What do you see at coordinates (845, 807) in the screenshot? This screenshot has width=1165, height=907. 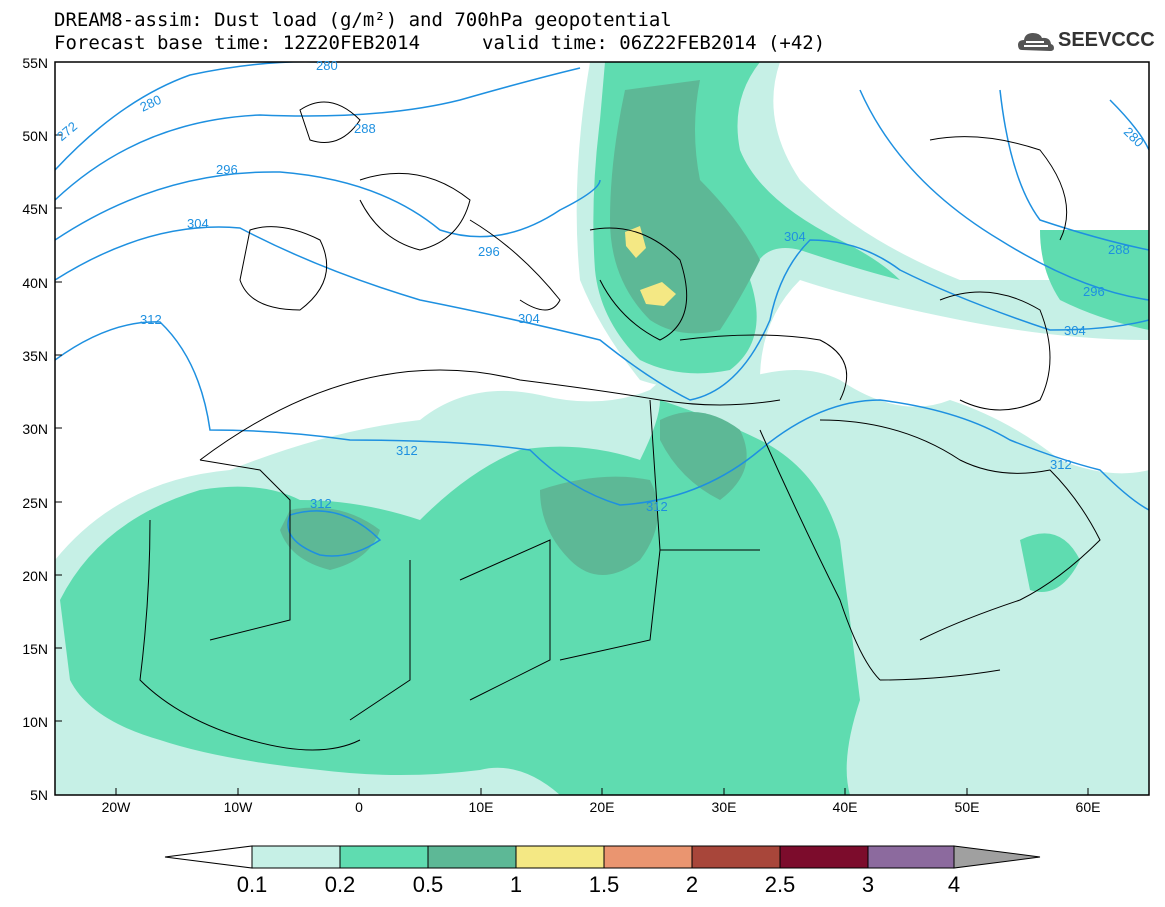 I see `lon-label: 40E` at bounding box center [845, 807].